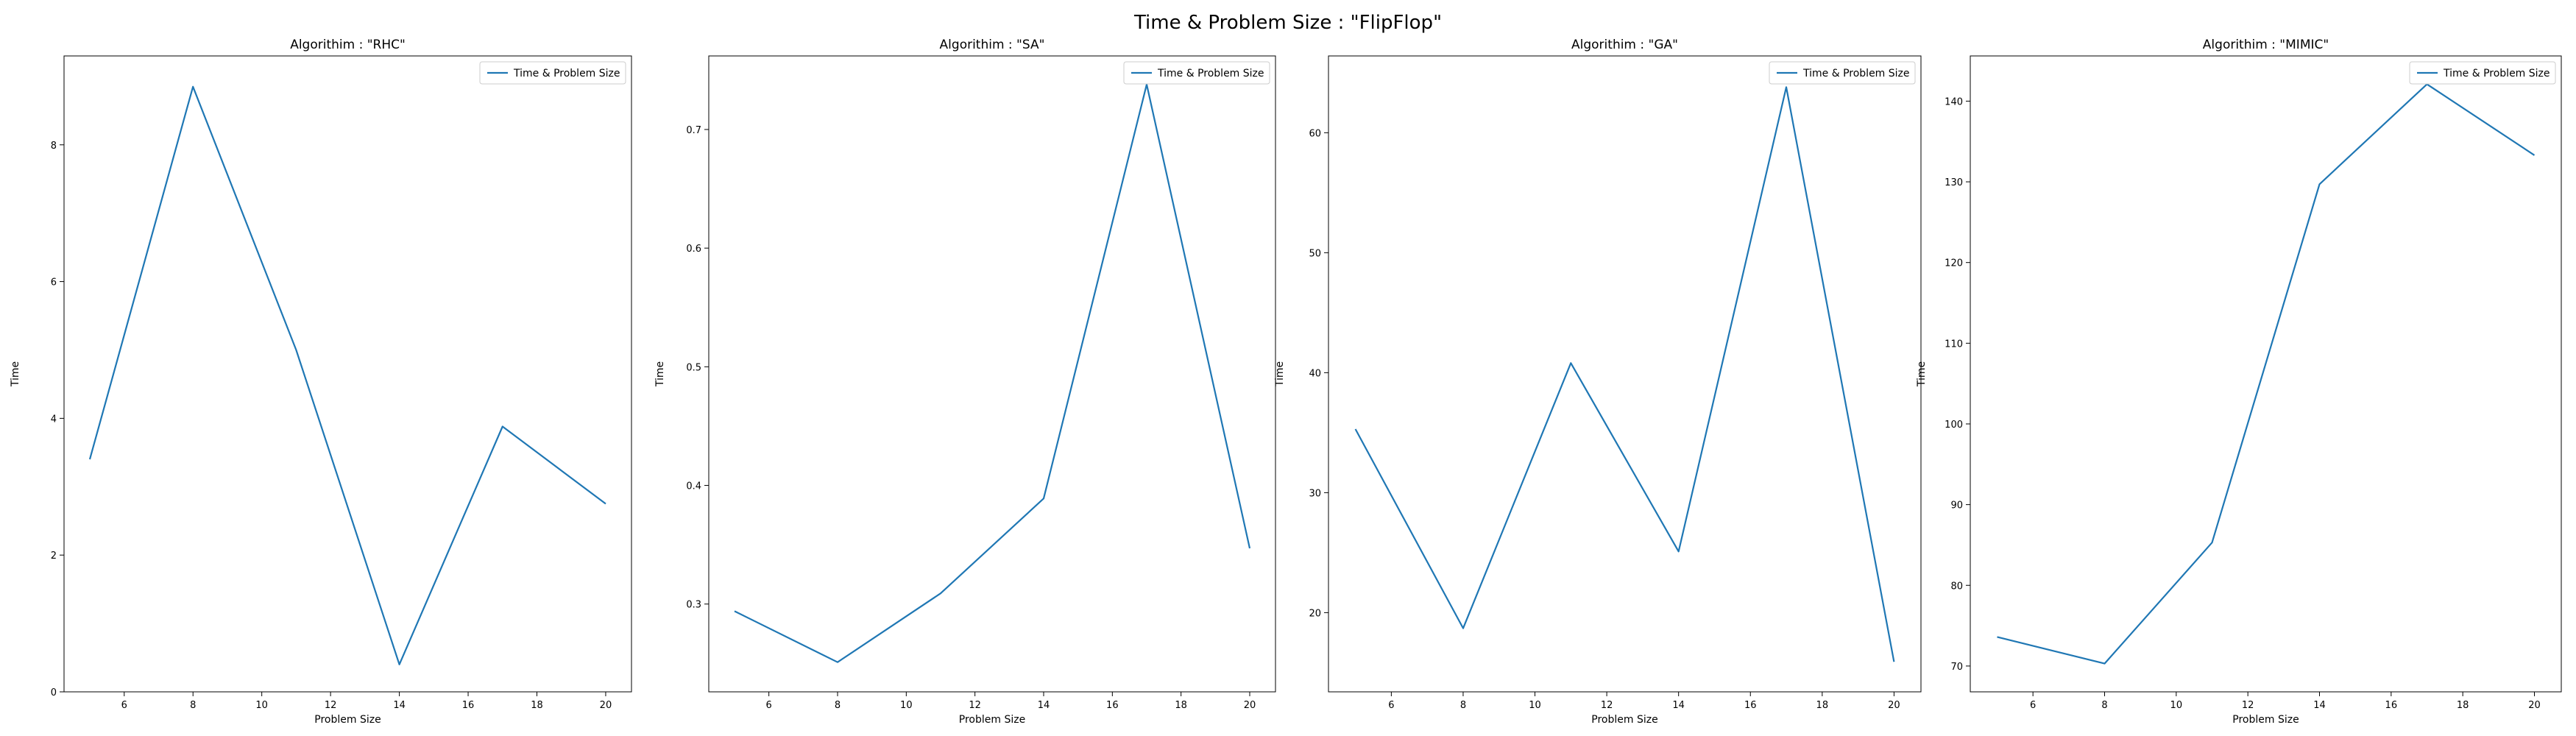 The image size is (2576, 736). I want to click on y-tick-label: 40, so click(1315, 373).